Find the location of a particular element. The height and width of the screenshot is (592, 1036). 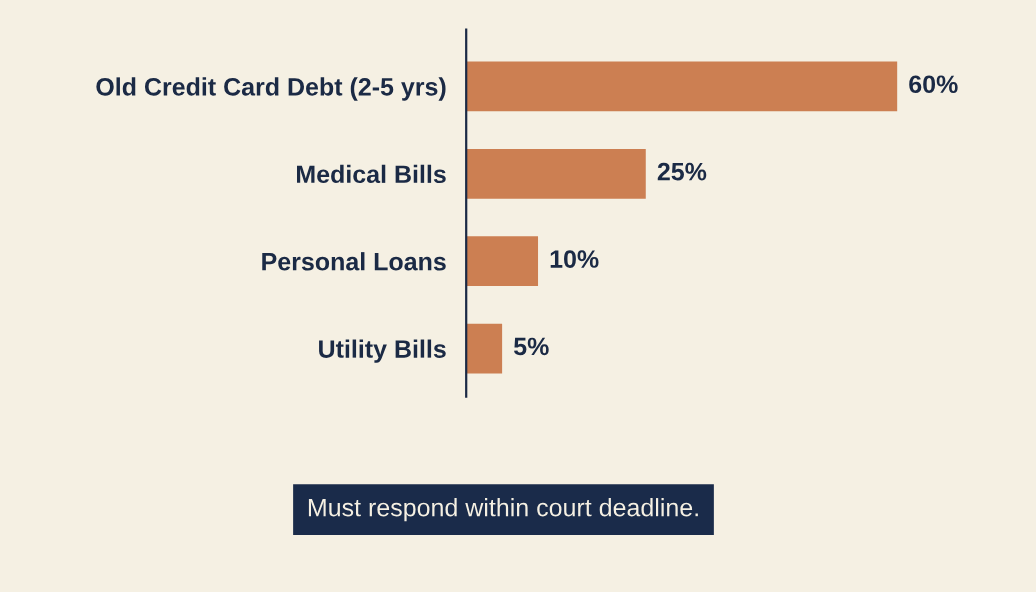

data-label: 5% is located at coordinates (531, 346).